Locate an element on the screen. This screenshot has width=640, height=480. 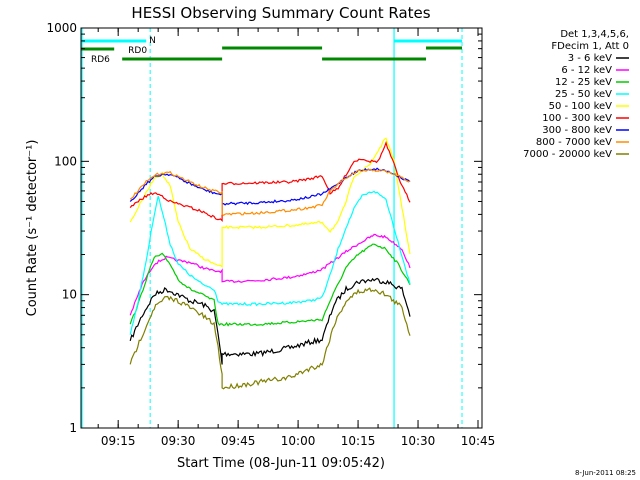
x-tick-label: 10:30 is located at coordinates (418, 441).